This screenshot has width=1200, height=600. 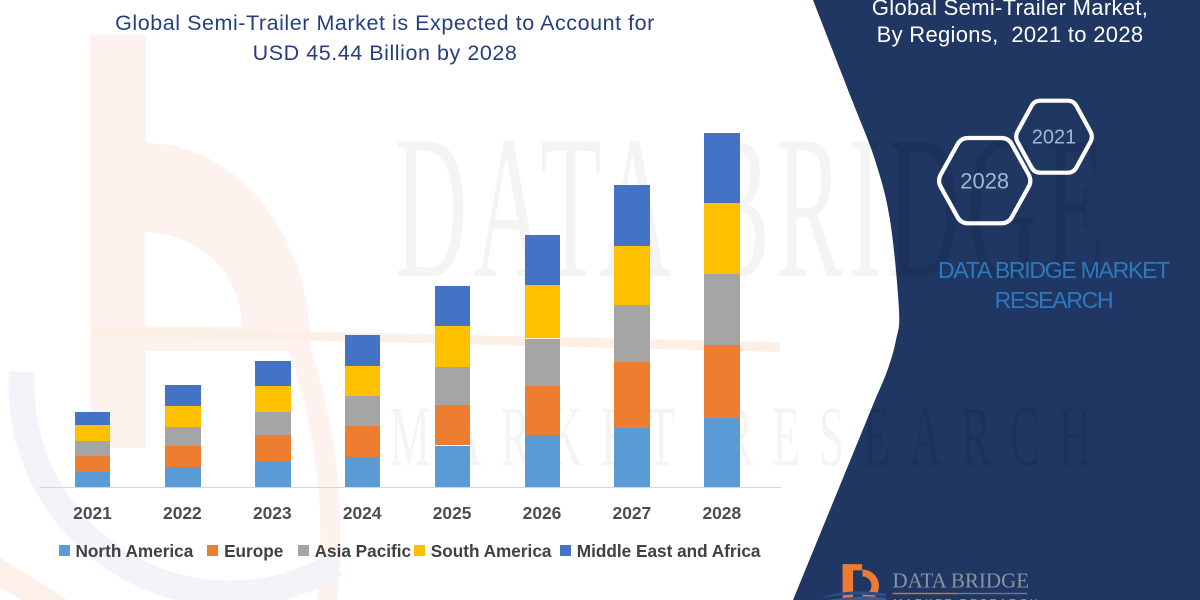 I want to click on svg-text: 2021, so click(x=1054, y=138).